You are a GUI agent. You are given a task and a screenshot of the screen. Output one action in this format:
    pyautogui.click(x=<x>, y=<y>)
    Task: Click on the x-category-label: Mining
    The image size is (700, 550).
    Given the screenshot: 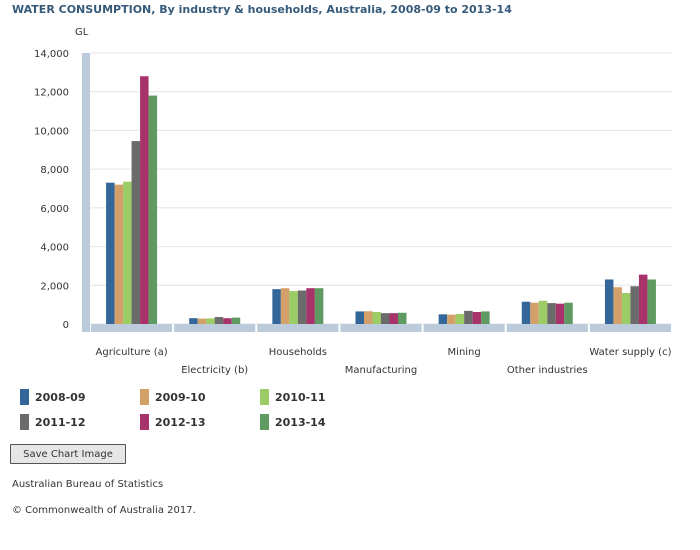 What is the action you would take?
    pyautogui.click(x=464, y=352)
    